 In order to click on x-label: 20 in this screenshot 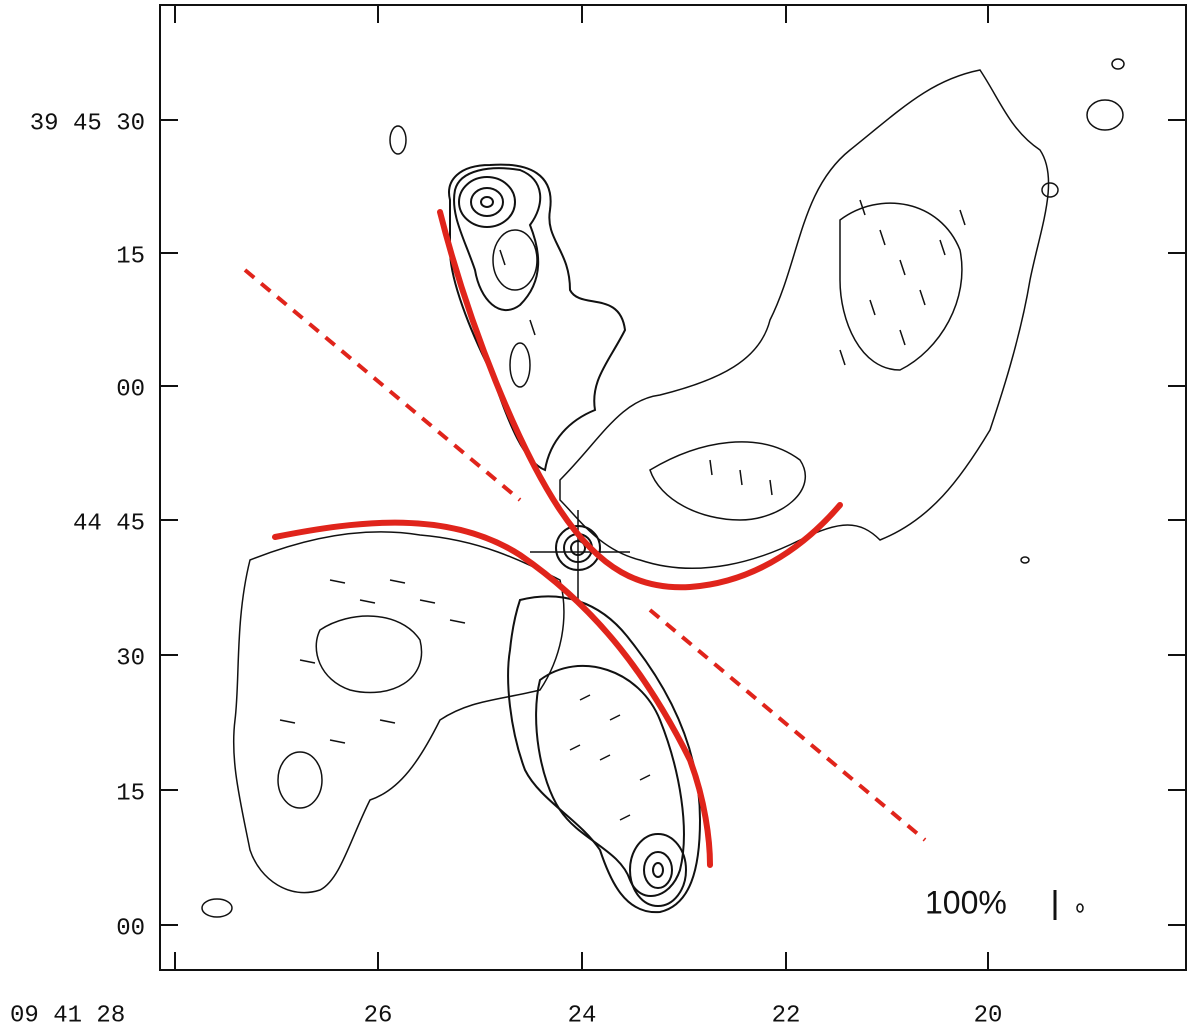, I will do `click(988, 1015)`.